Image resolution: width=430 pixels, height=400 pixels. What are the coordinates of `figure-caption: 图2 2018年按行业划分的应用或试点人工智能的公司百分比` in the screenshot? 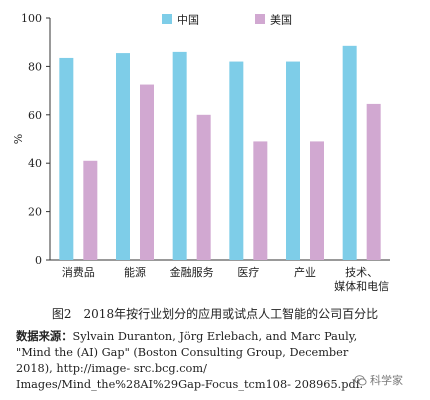 It's located at (215, 314).